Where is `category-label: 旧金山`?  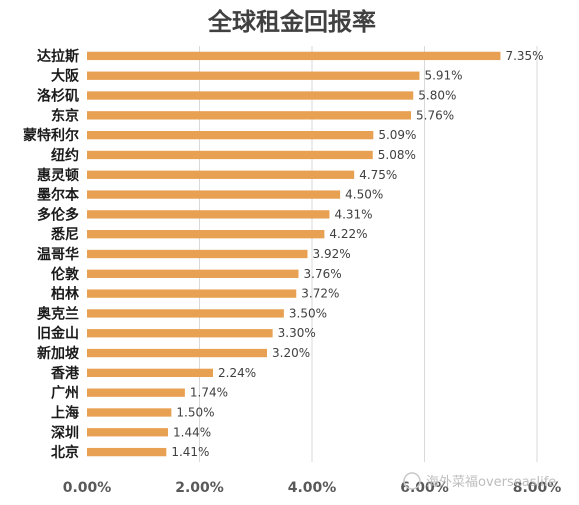
category-label: 旧金山 is located at coordinates (58, 333).